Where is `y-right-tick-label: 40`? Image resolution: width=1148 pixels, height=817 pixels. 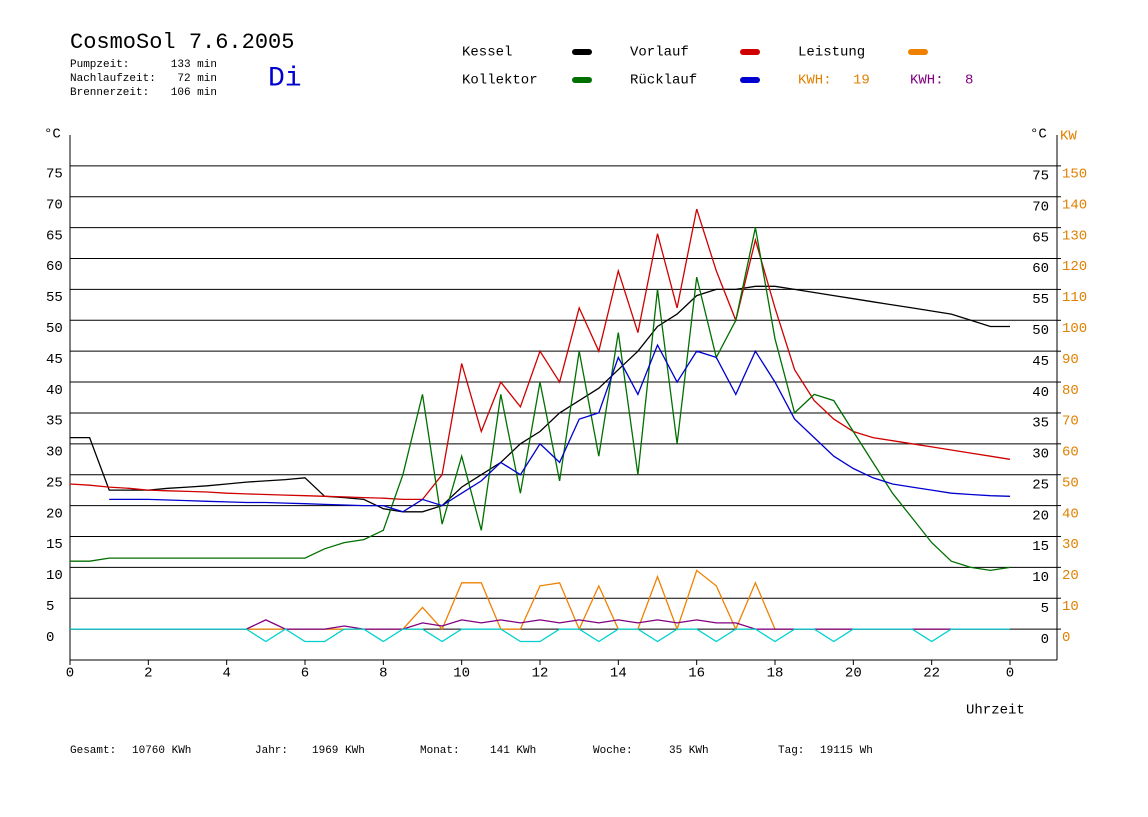 y-right-tick-label: 40 is located at coordinates (1040, 393).